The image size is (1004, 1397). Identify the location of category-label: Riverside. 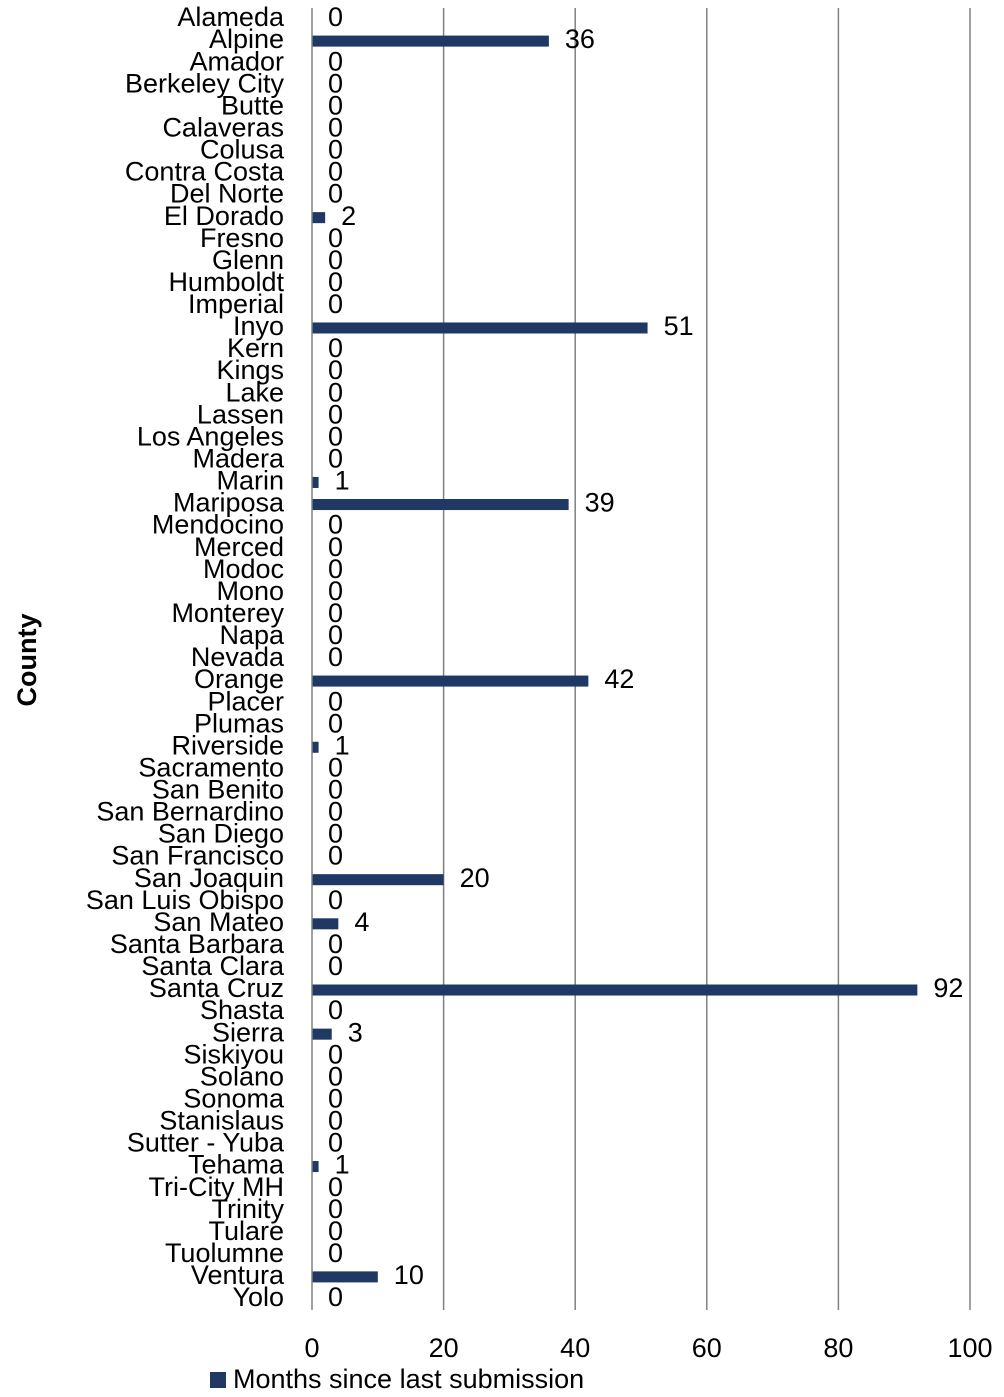
(227, 745).